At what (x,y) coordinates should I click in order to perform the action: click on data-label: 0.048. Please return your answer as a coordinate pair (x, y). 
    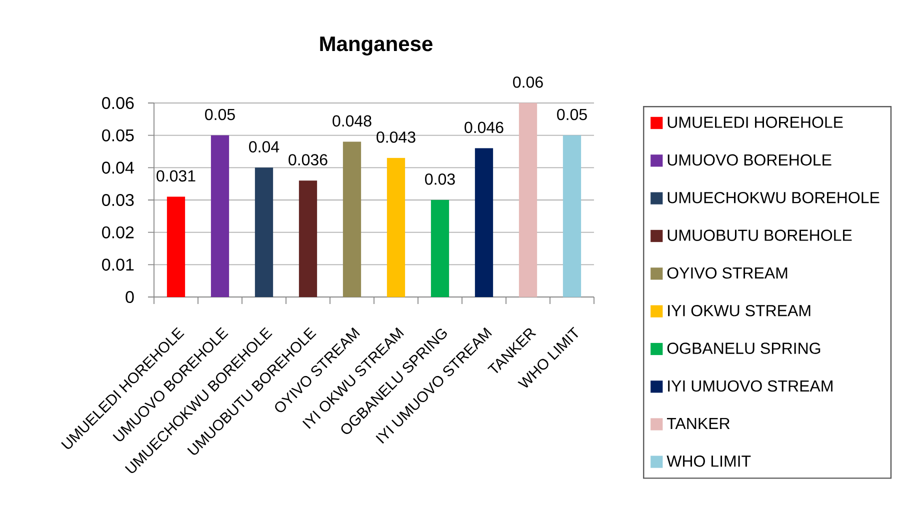
    Looking at the image, I should click on (352, 121).